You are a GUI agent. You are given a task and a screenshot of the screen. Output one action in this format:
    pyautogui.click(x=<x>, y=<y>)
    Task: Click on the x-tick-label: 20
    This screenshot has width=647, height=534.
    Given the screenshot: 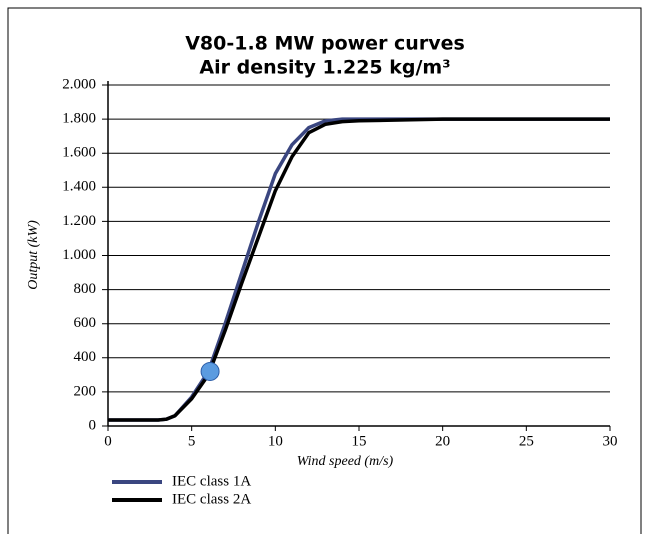 What is the action you would take?
    pyautogui.click(x=442, y=441)
    